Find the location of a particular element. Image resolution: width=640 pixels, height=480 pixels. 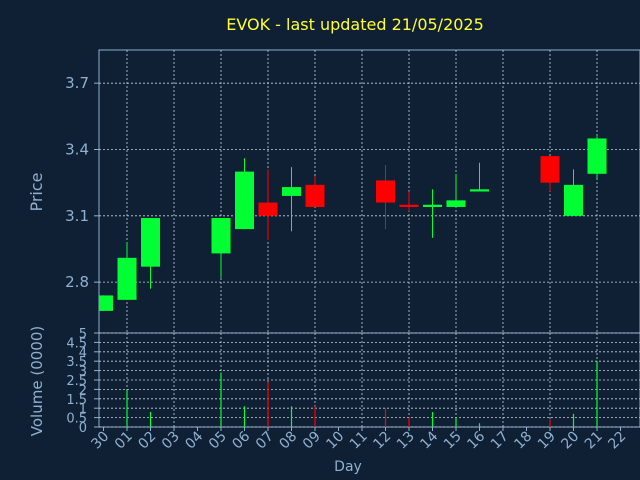

volume-bars is located at coordinates (362, 394).